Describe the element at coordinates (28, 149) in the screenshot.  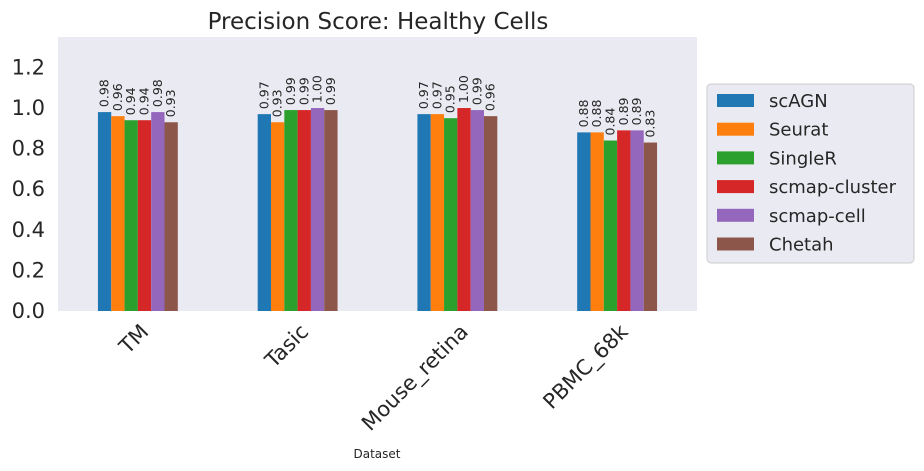
I see `y-tick-label: 0.8` at that location.